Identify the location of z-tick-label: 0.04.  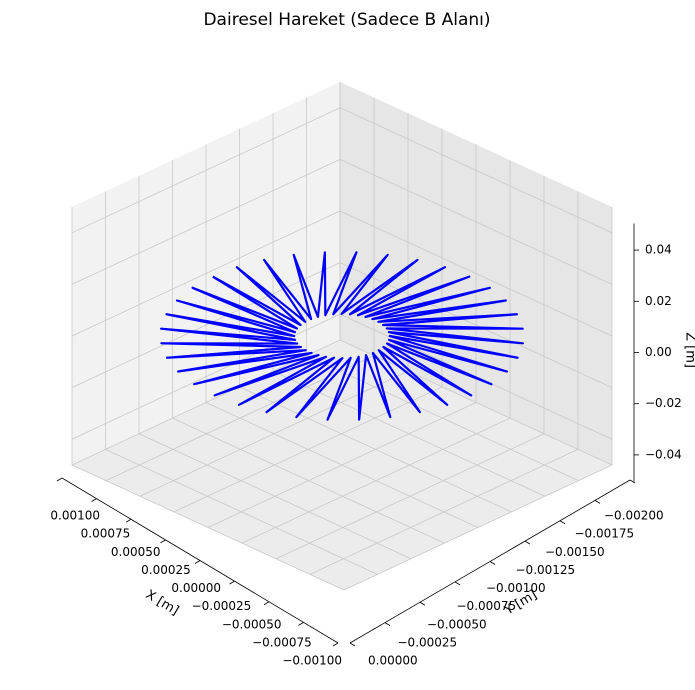
(658, 250).